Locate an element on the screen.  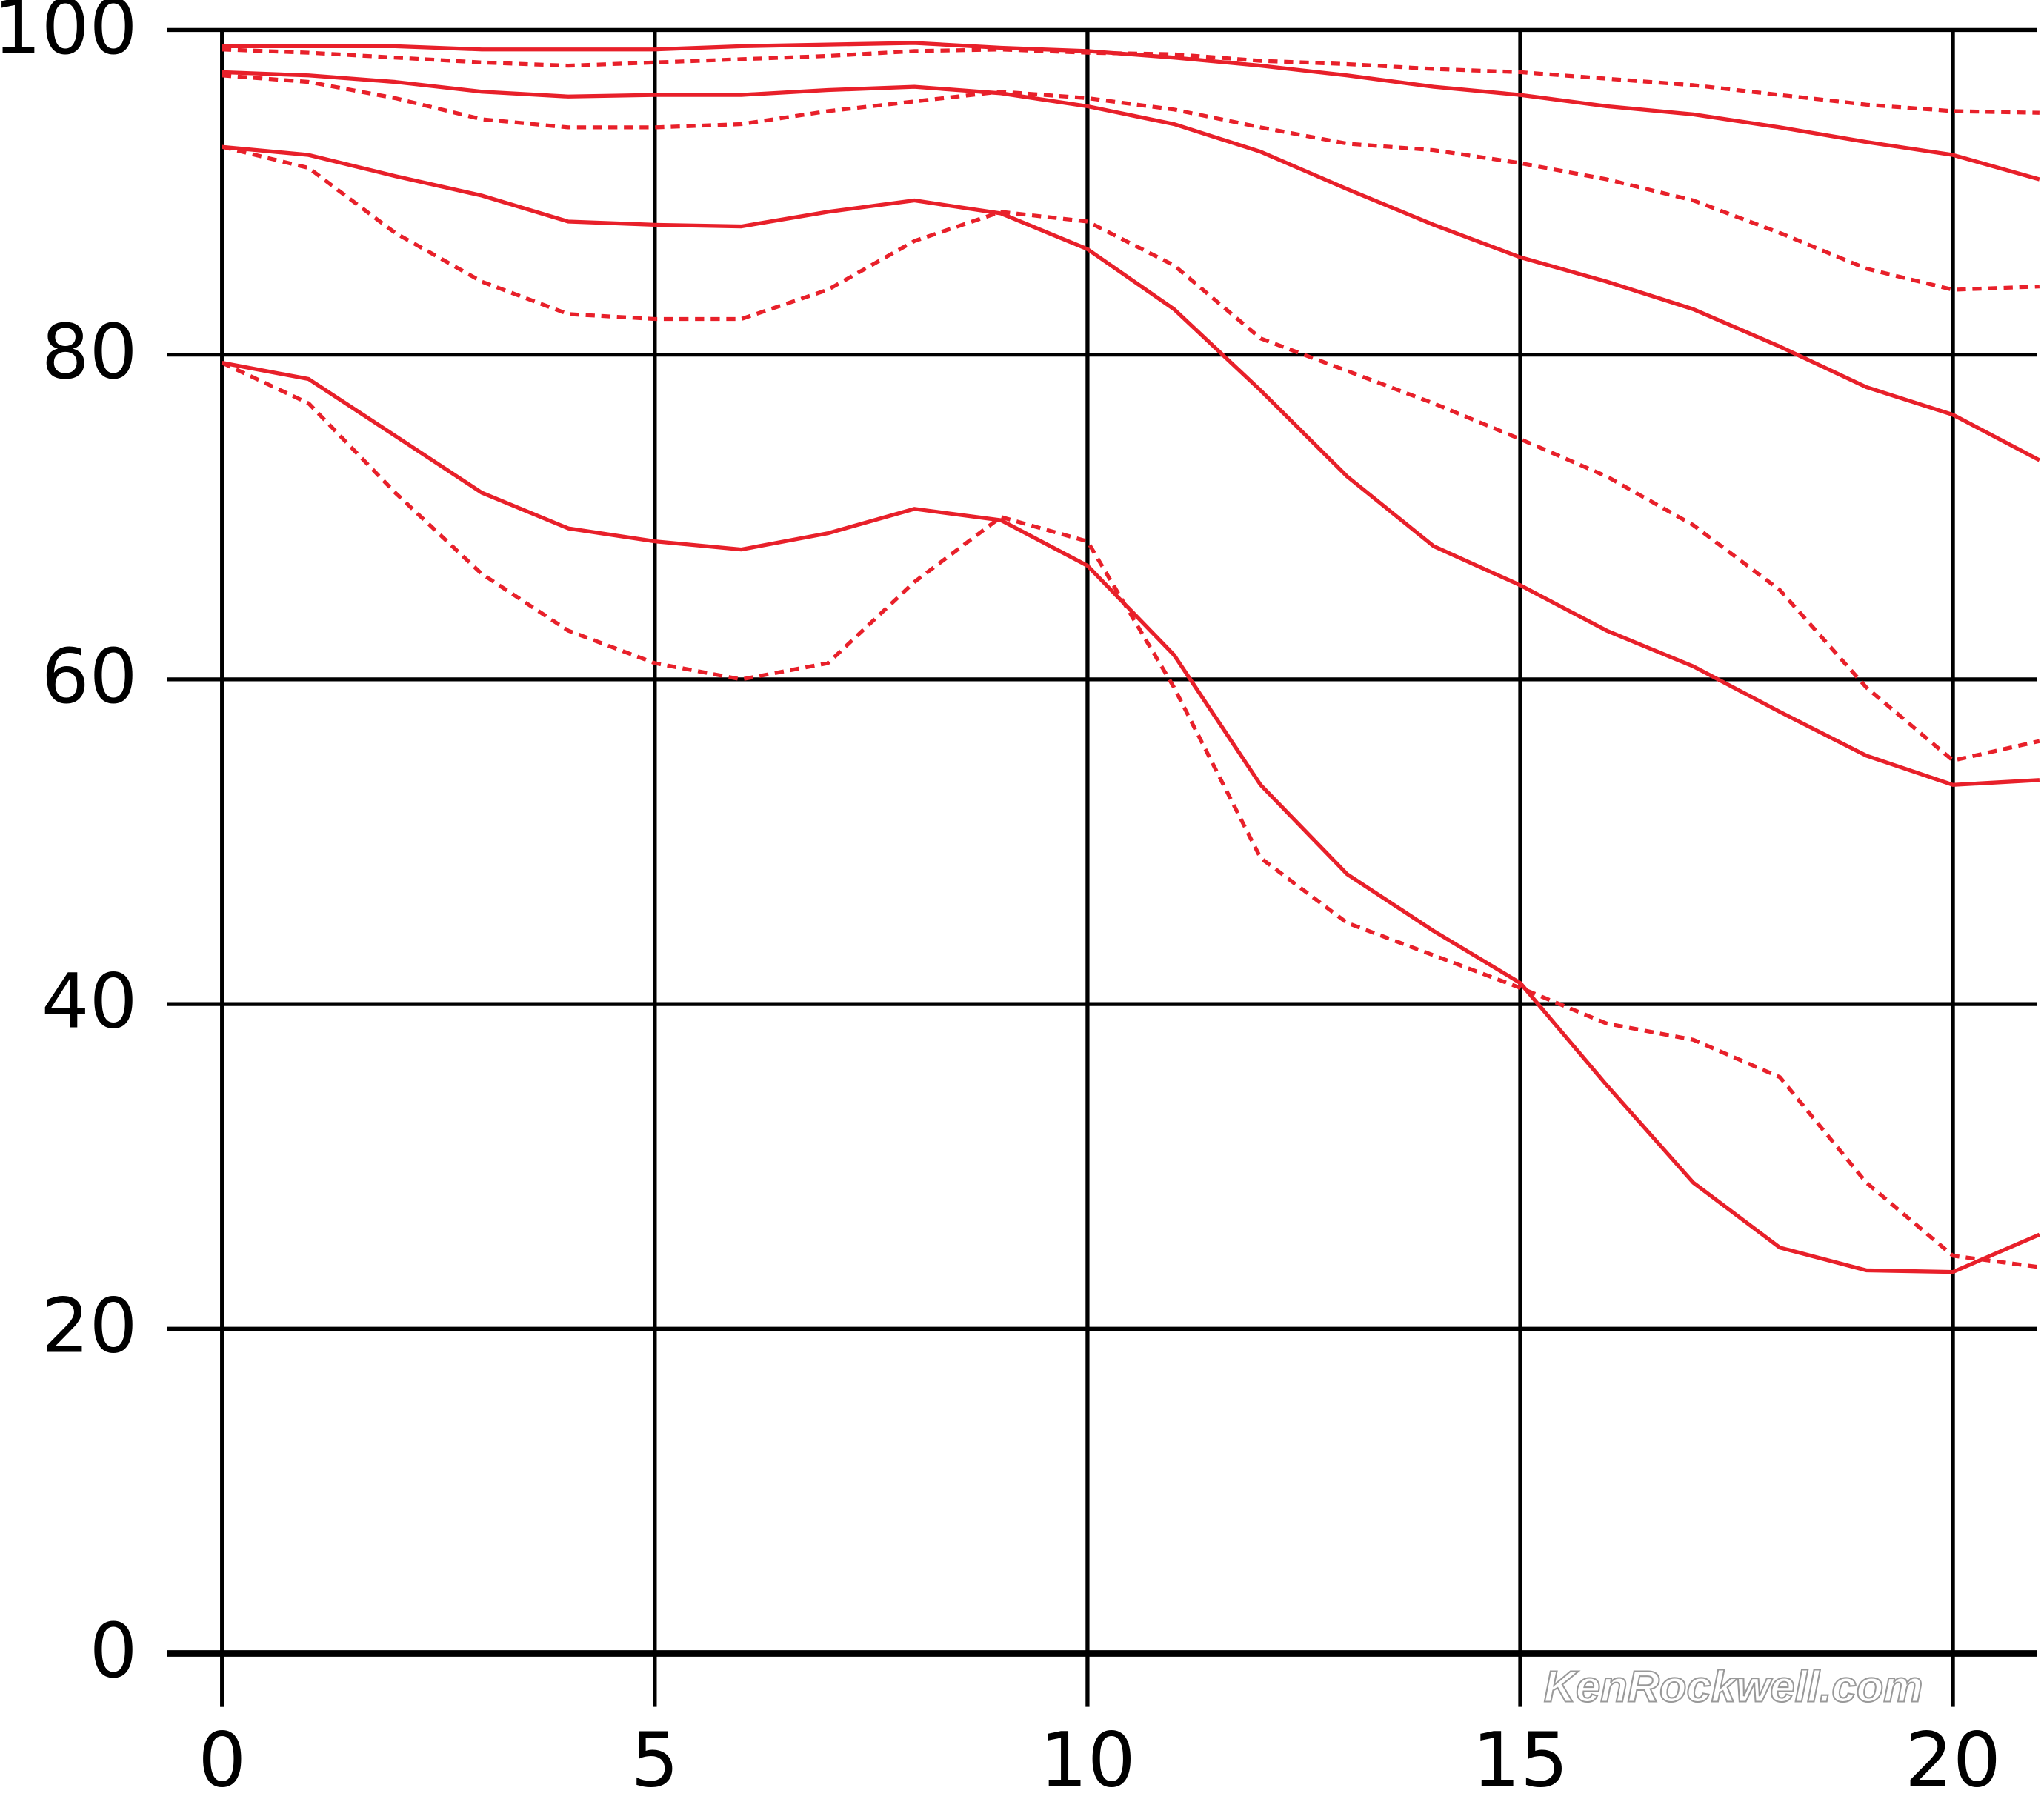
x-tick-label: 10 is located at coordinates (1087, 1759).